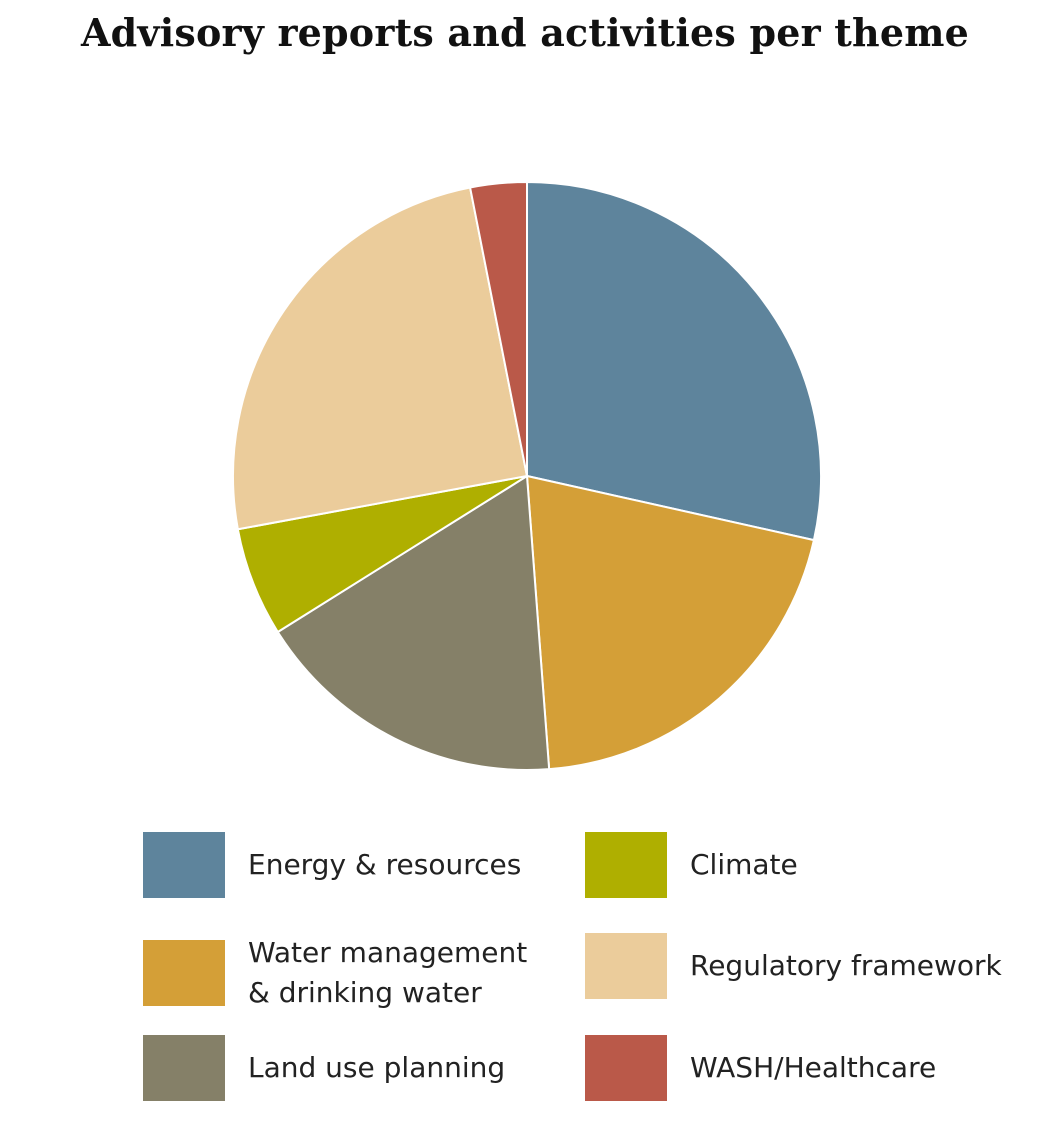 Image resolution: width=1050 pixels, height=1125 pixels. Describe the element at coordinates (377, 1067) in the screenshot. I see `legend-label: Land use planning` at that location.